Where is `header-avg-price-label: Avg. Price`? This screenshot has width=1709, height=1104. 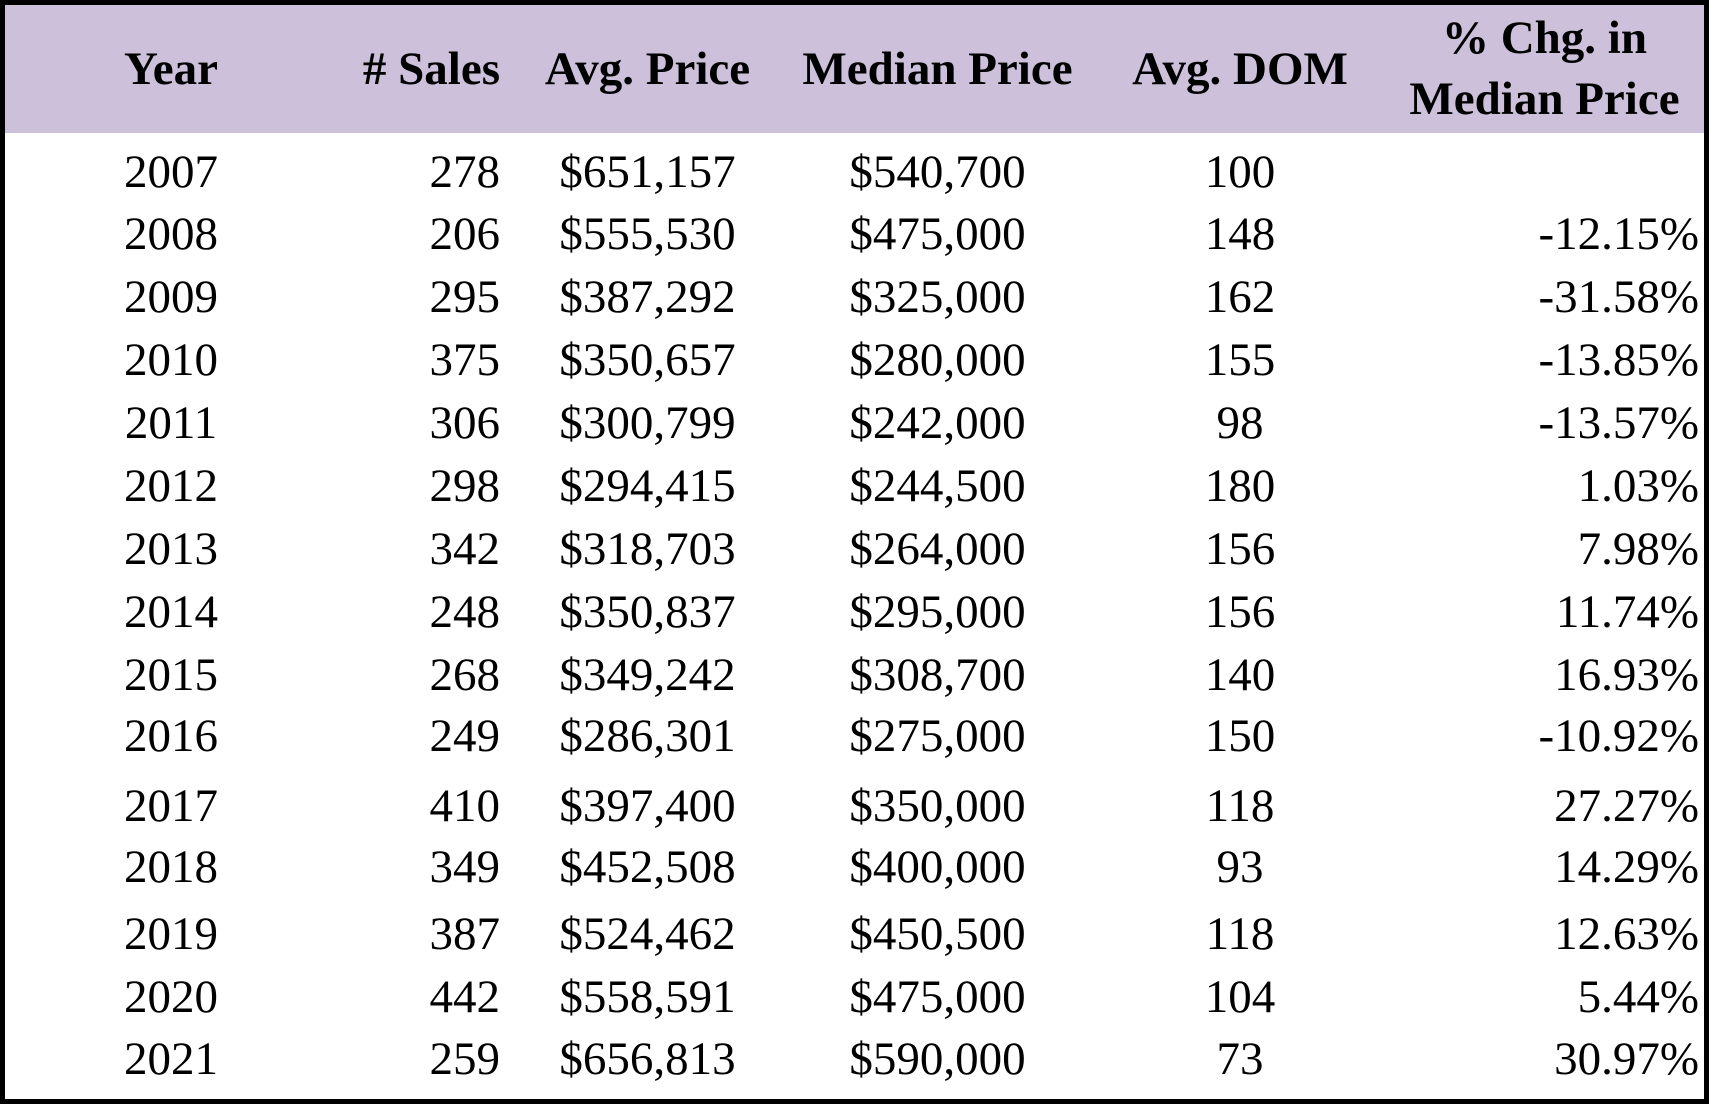
header-avg-price-label: Avg. Price is located at coordinates (647, 68).